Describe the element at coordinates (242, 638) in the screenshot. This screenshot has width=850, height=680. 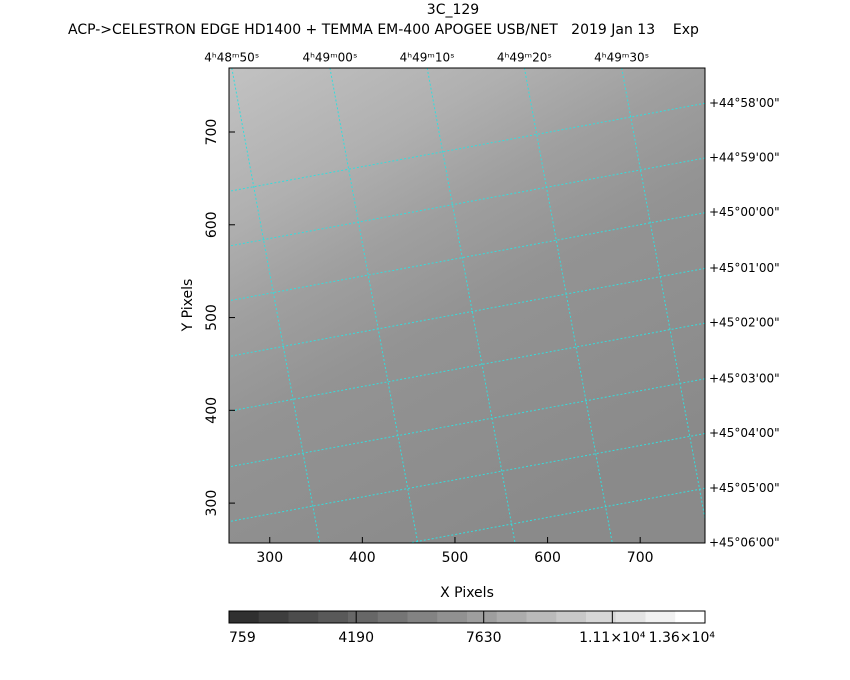
I see `colorbar-tick-label: 759` at that location.